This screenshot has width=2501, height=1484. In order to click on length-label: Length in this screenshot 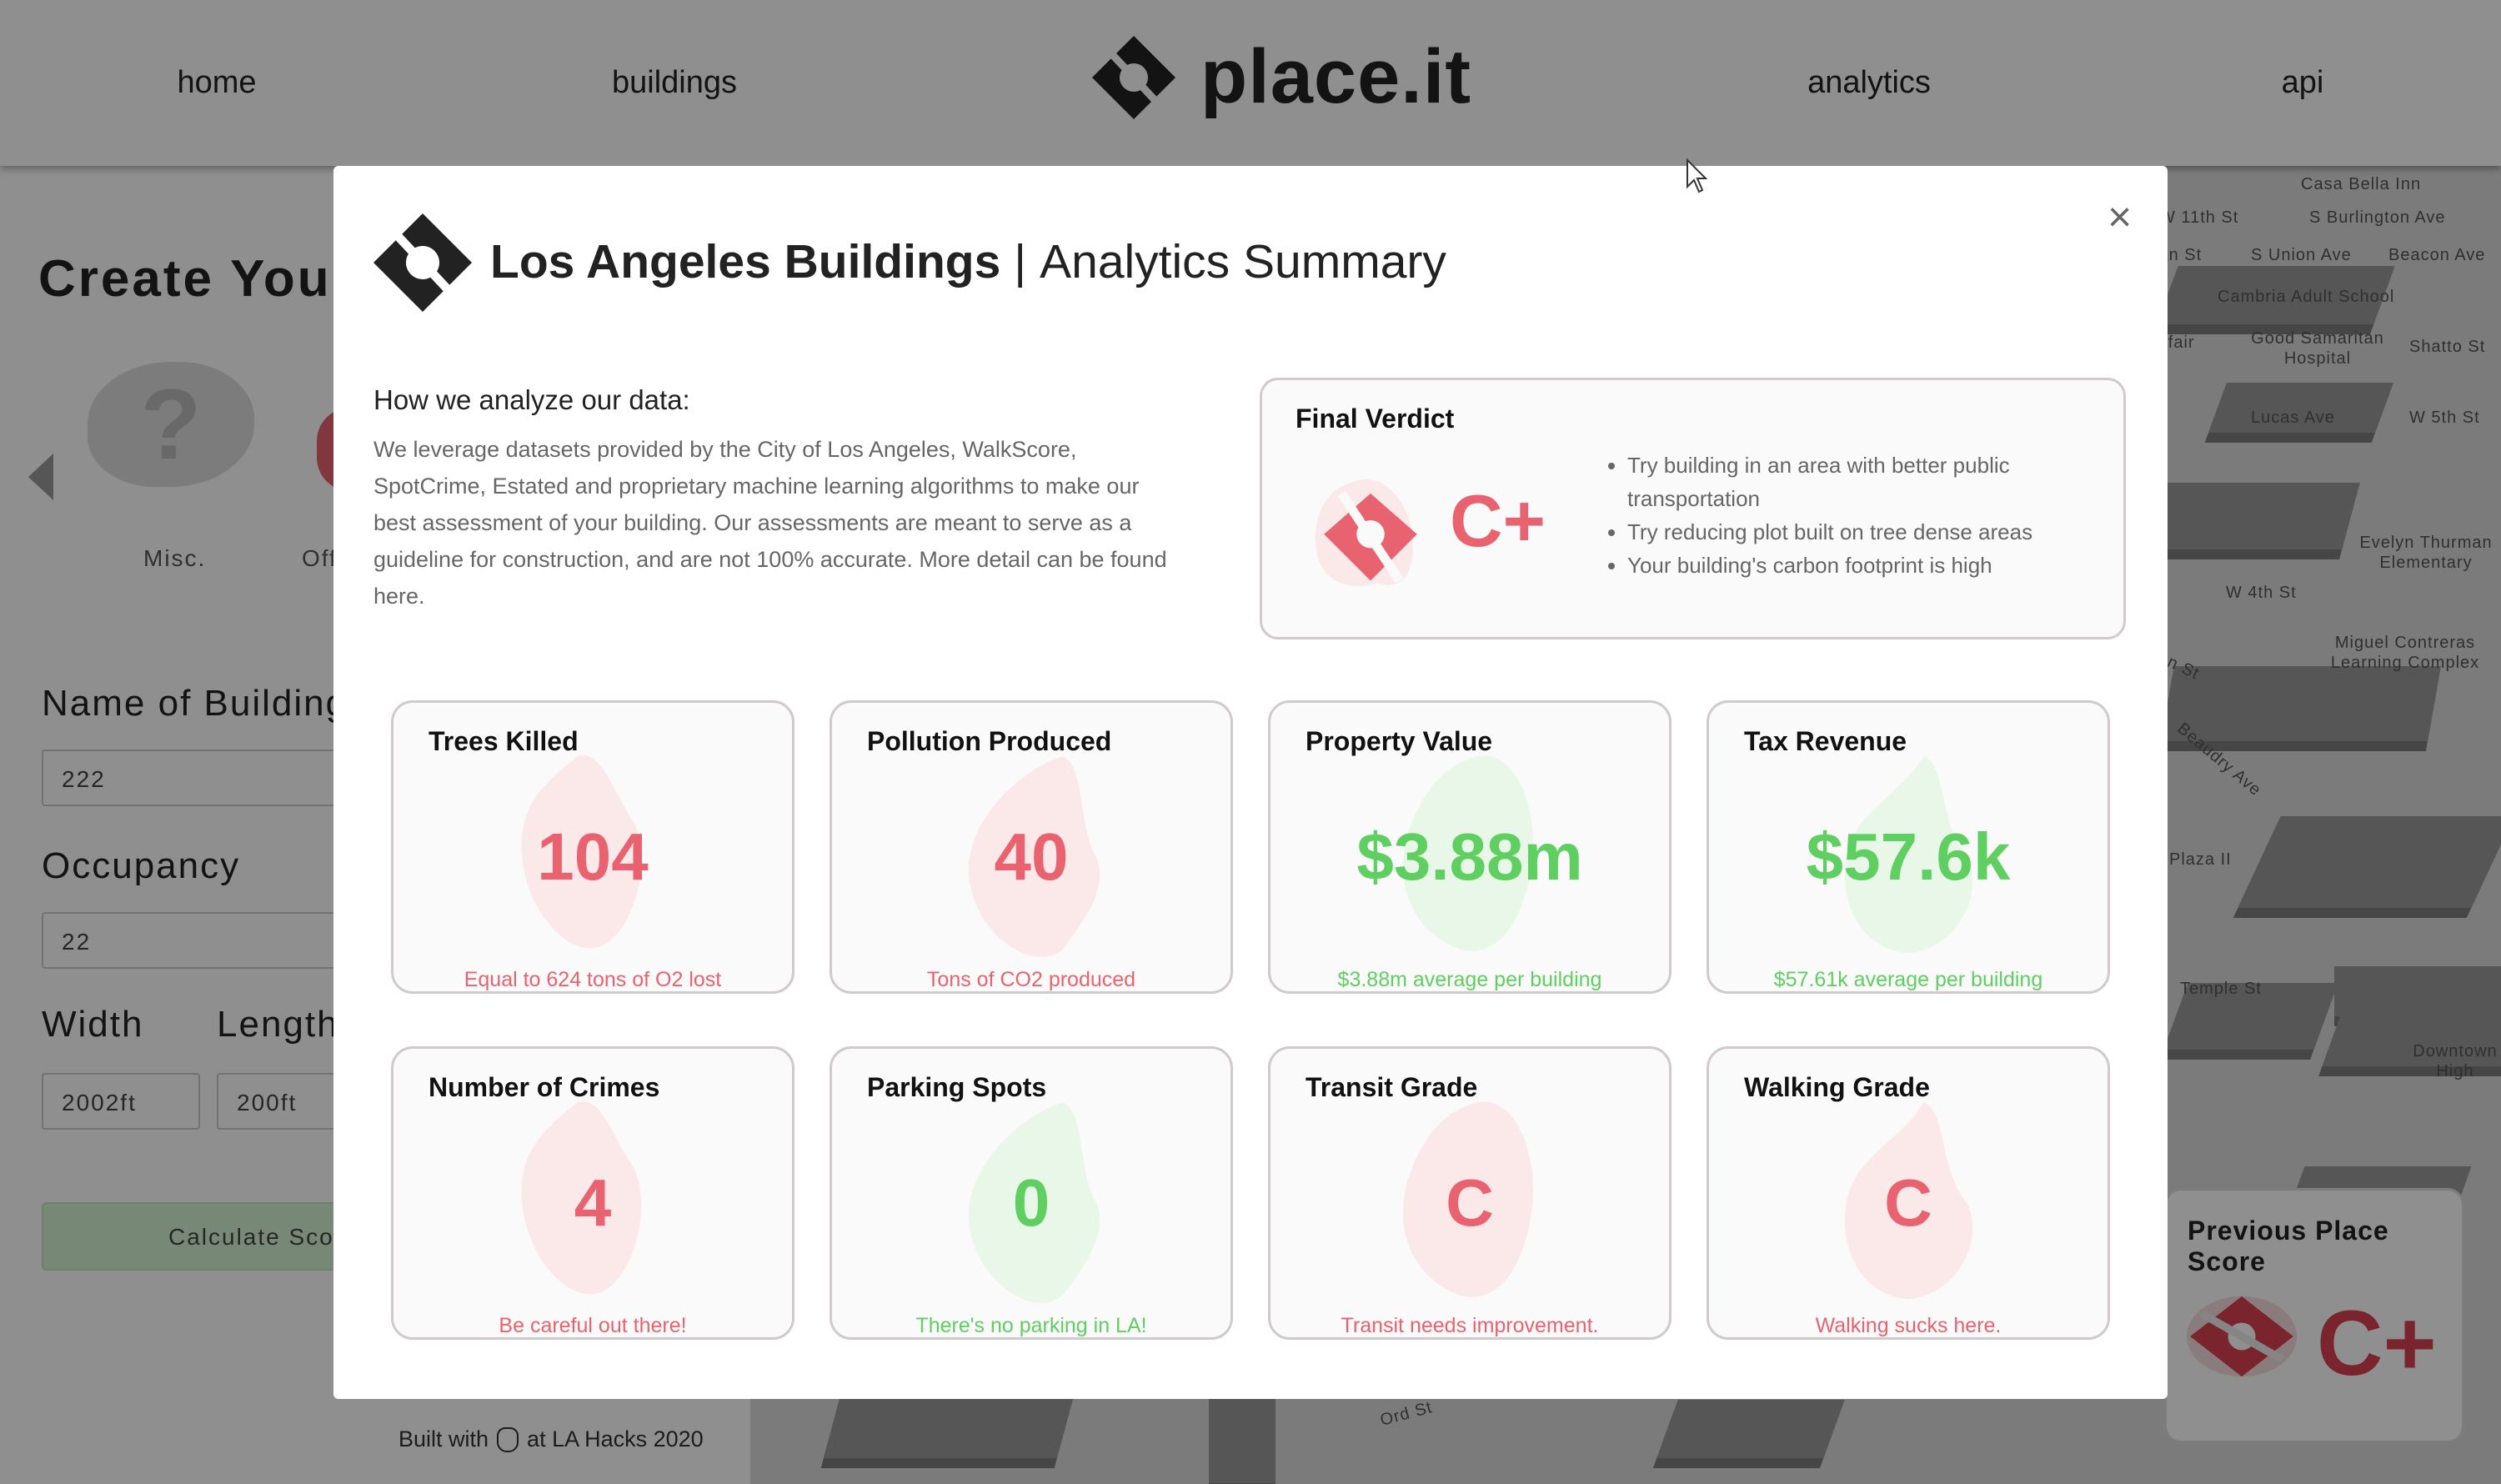, I will do `click(278, 1024)`.